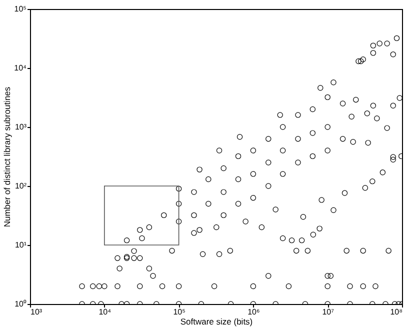 The image size is (412, 331). I want to click on y-tick-label: 10³, so click(20, 127).